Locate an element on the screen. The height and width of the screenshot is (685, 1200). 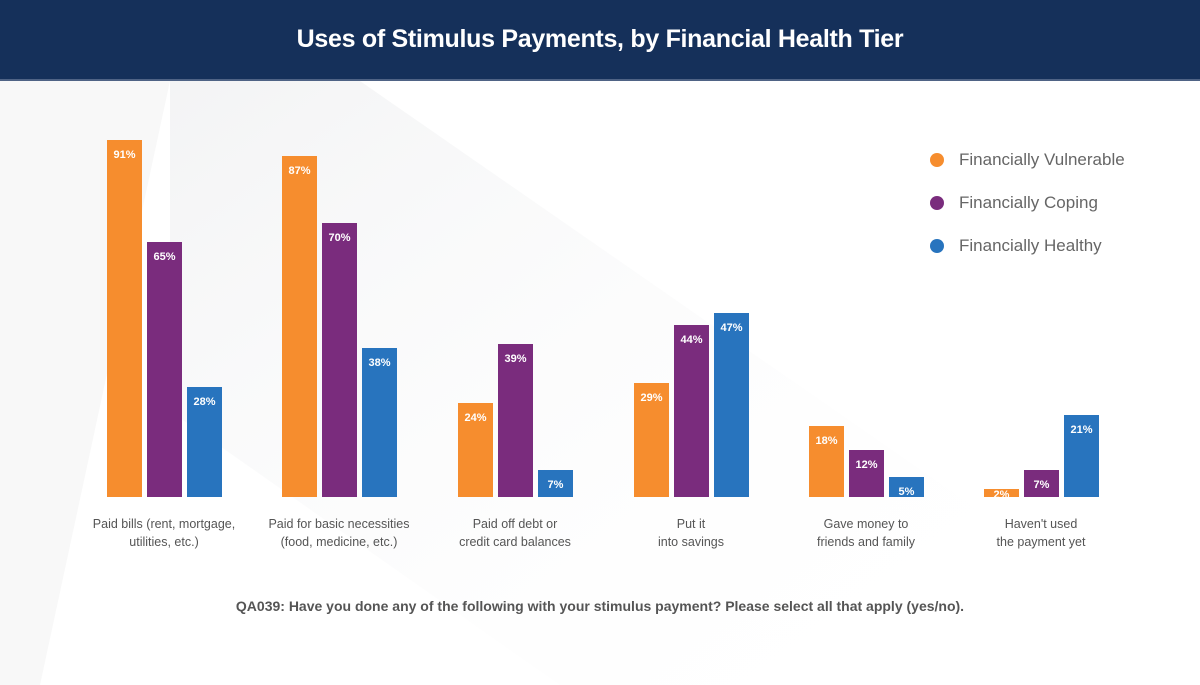
legend-item-vulnerable: Financially Vulnerable is located at coordinates (1027, 159).